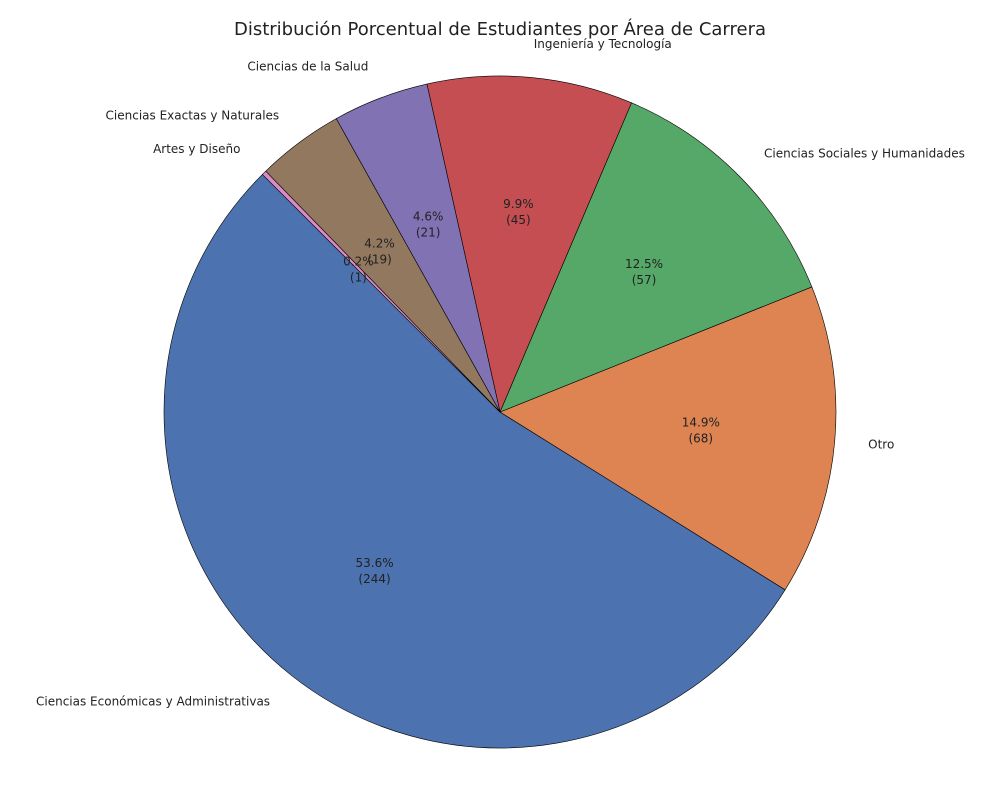  I want to click on slice-category-label: Ciencias Exactas y Naturales, so click(193, 116).